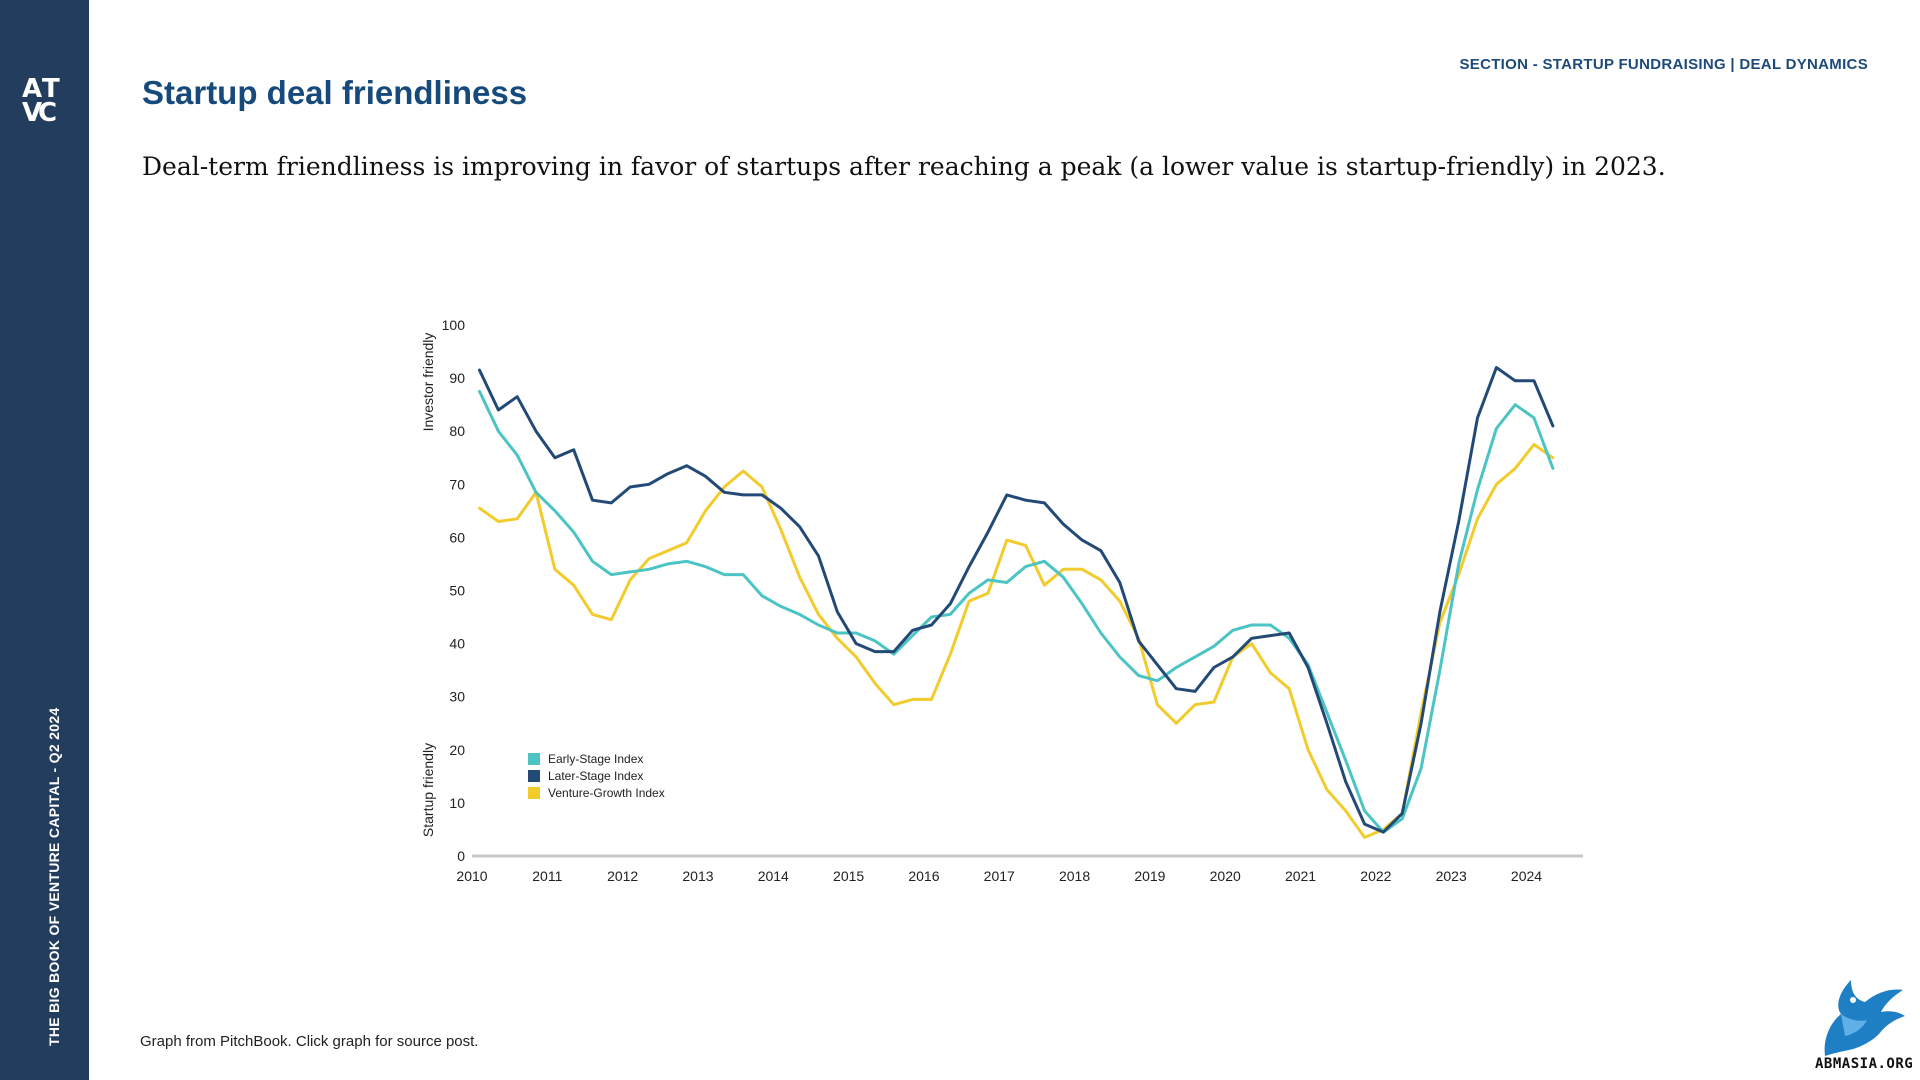 This screenshot has width=1920, height=1080. Describe the element at coordinates (606, 793) in the screenshot. I see `legend-label-venture-growth: Venture-Growth Index` at that location.